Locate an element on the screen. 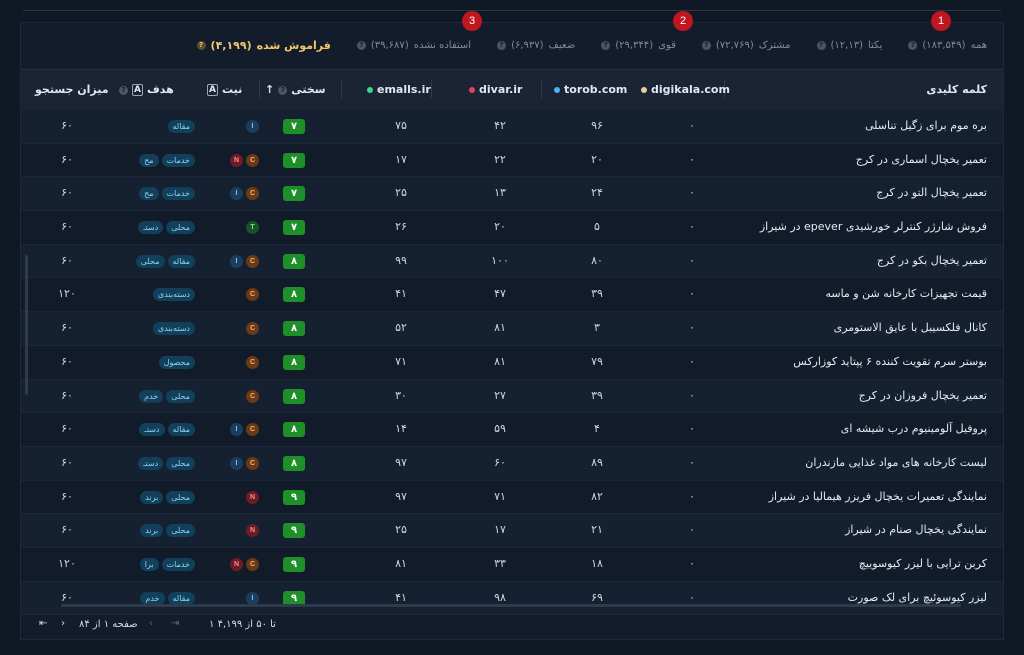  table-row: بره موم برای زگیل تناسلی ۰ ۹۶ ۴۲ ۷۵ ۷ I مقاله ۶۰ is located at coordinates (512, 127).